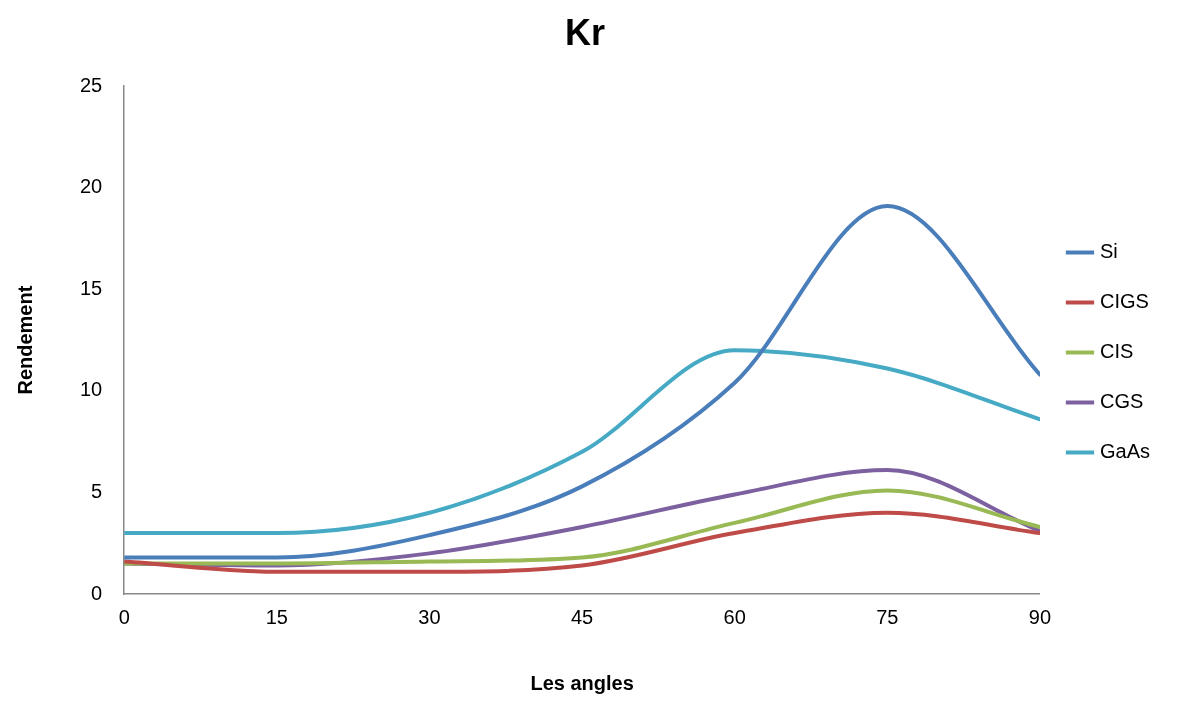 This screenshot has width=1180, height=710. I want to click on x-tick-label: 45, so click(582, 616).